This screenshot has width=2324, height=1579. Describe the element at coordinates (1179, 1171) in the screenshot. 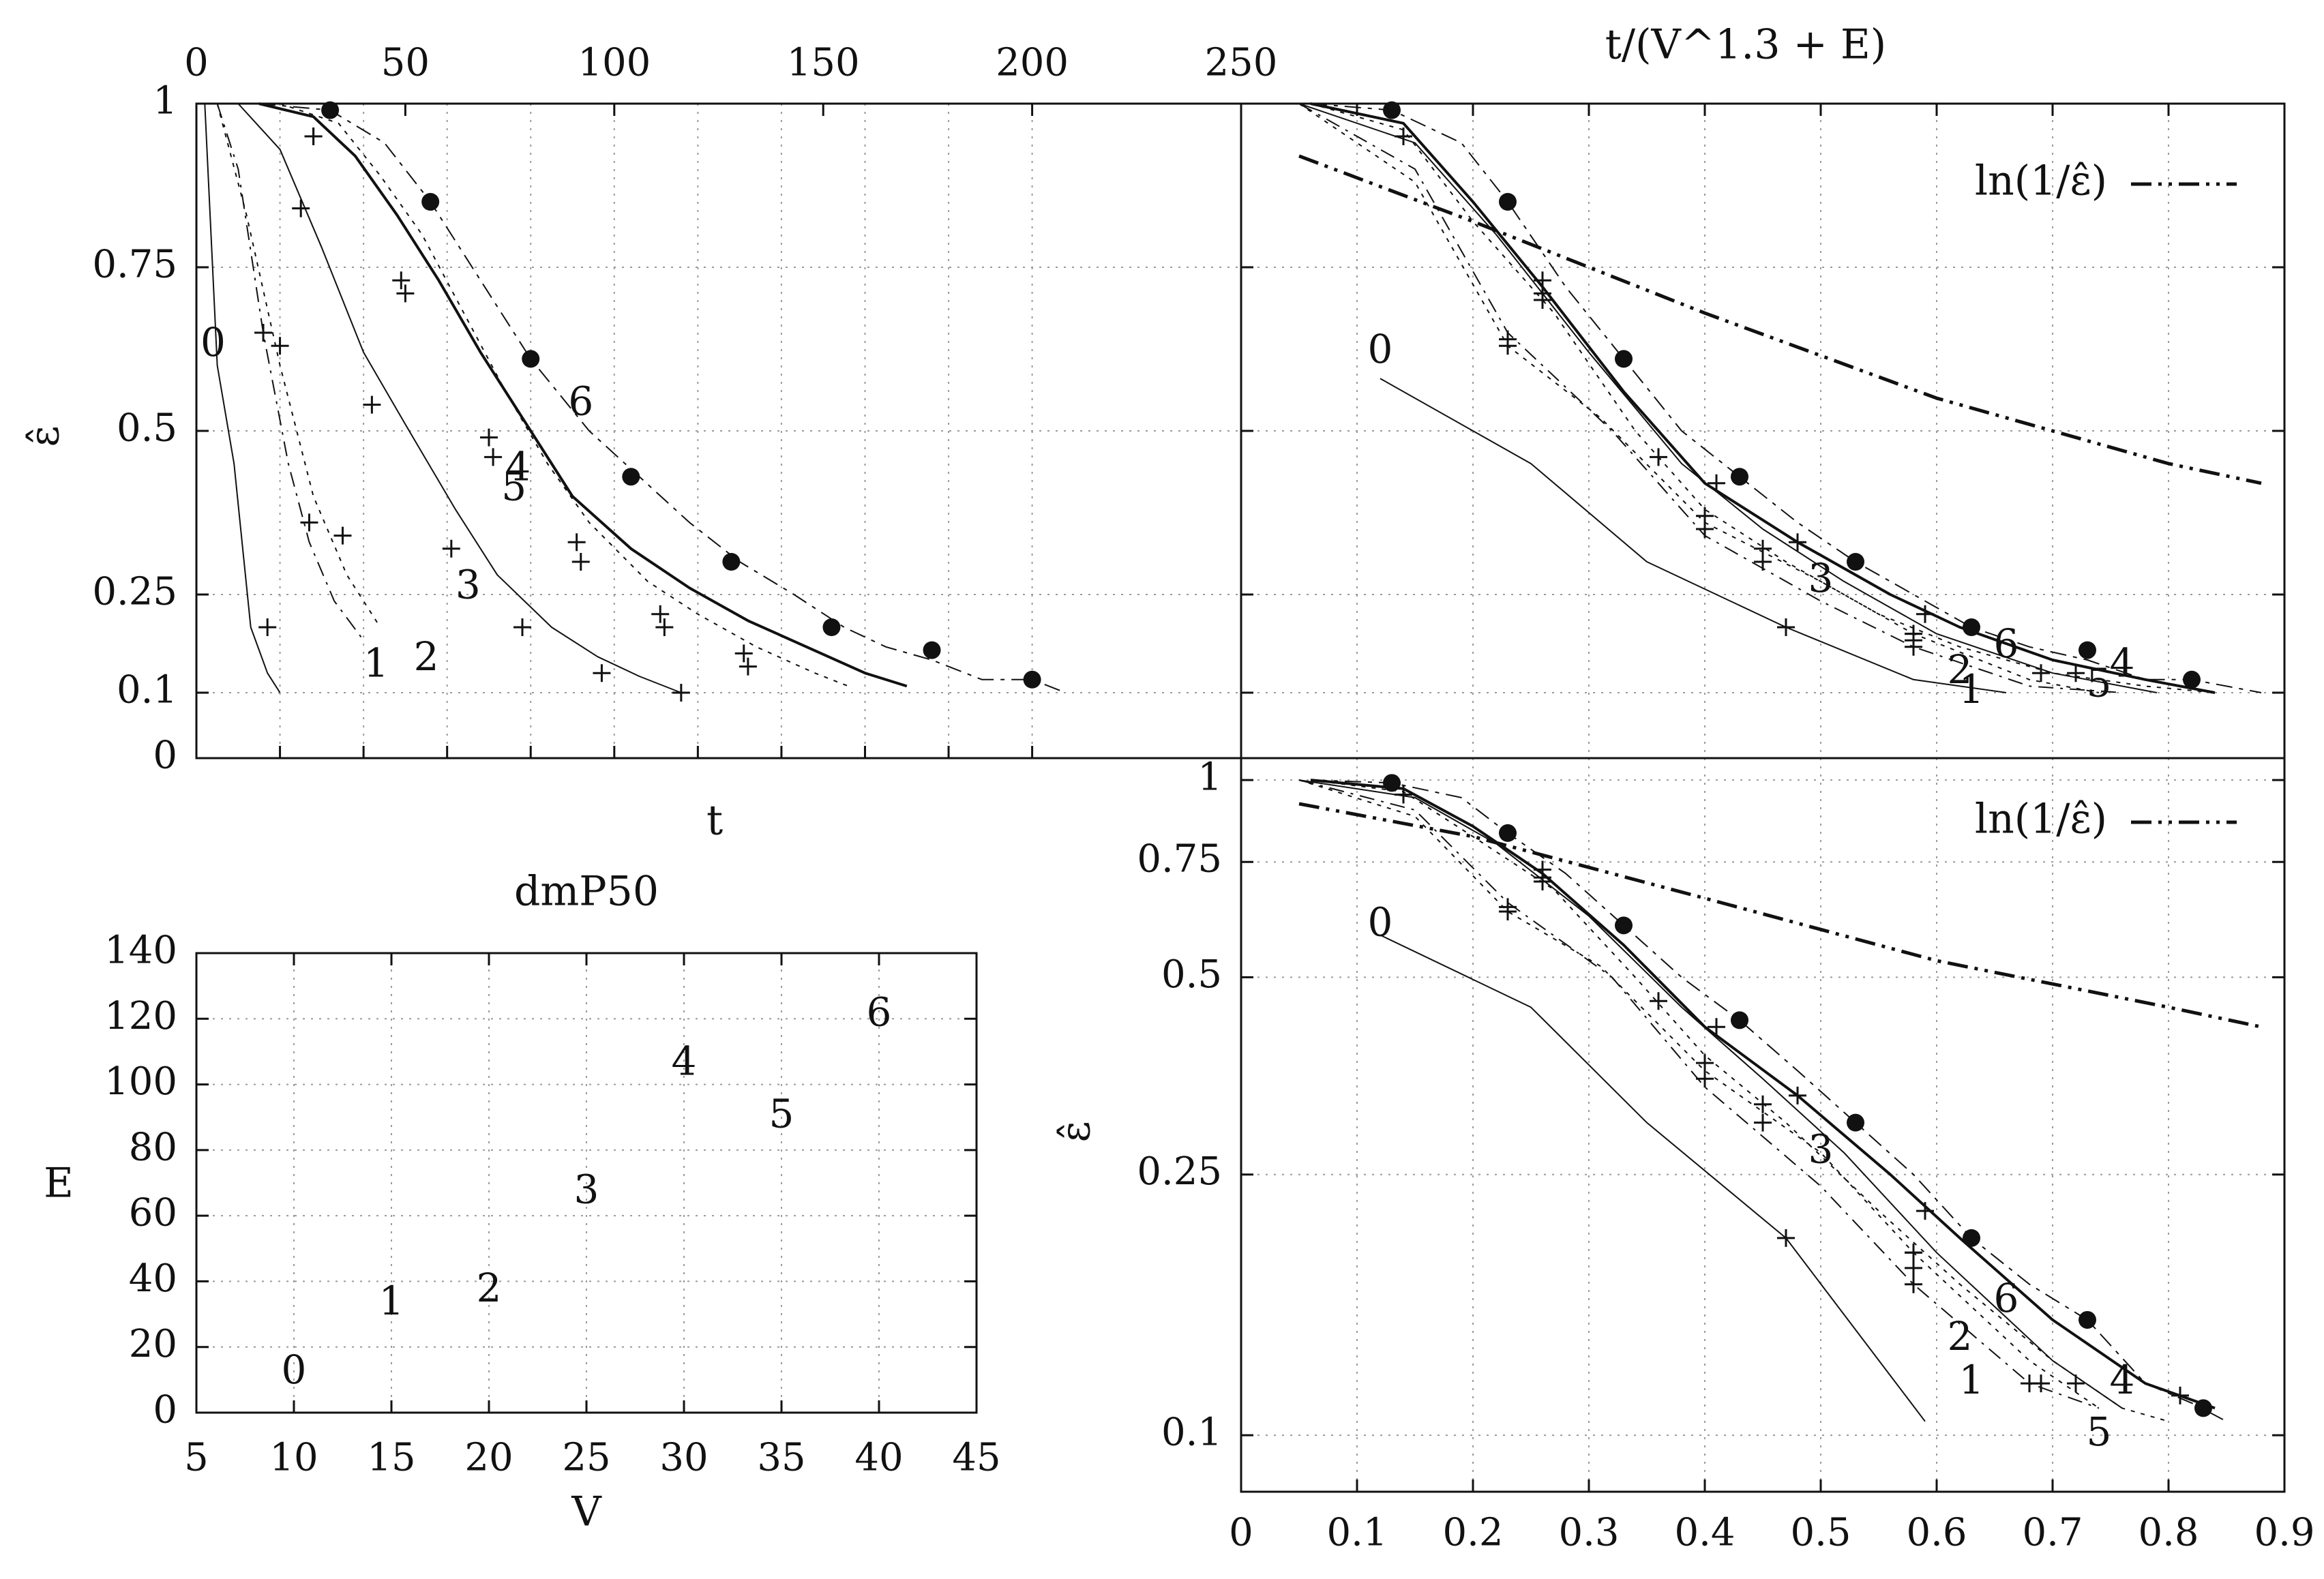

I see `p4-ytick-label-1: 0.25` at that location.